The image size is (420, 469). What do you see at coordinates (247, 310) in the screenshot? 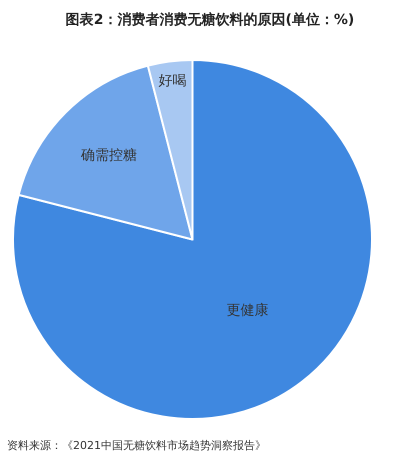
I see `slice-label: 更健康` at bounding box center [247, 310].